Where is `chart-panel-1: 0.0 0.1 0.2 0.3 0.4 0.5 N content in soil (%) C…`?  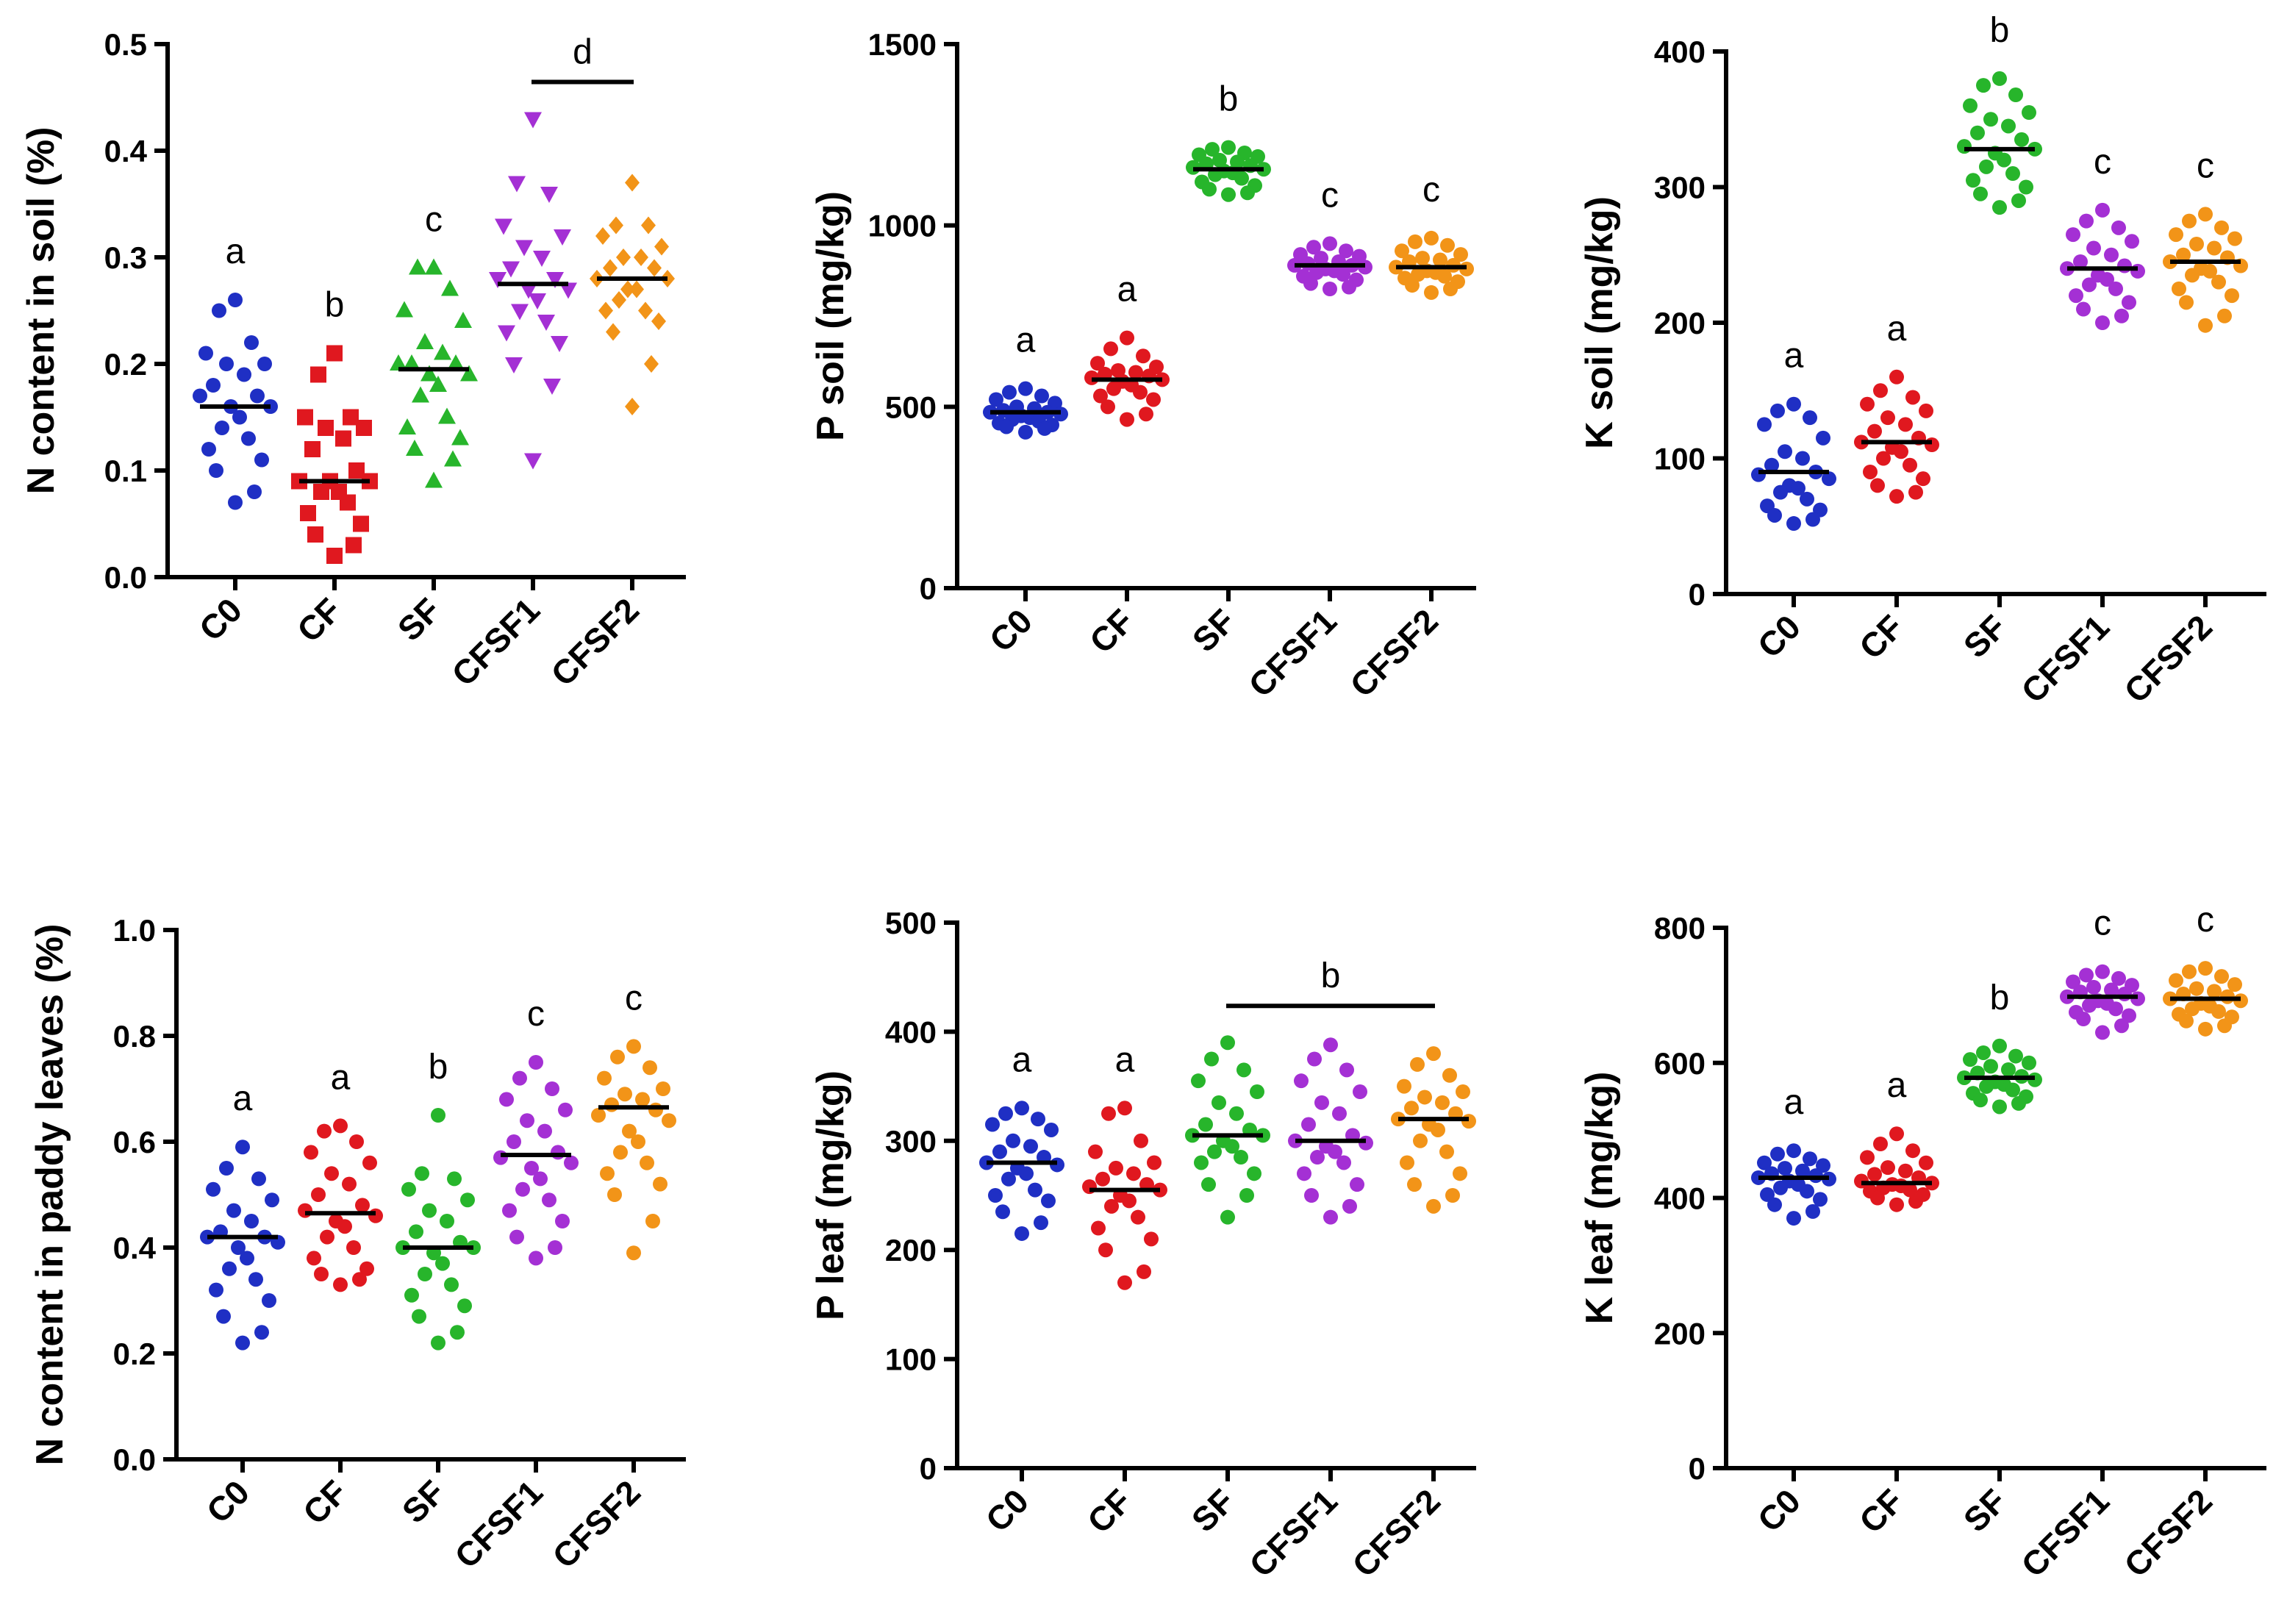
chart-panel-1: 0.0 0.1 0.2 0.3 0.4 0.5 N content in soil (%) C… is located at coordinates (353, 360).